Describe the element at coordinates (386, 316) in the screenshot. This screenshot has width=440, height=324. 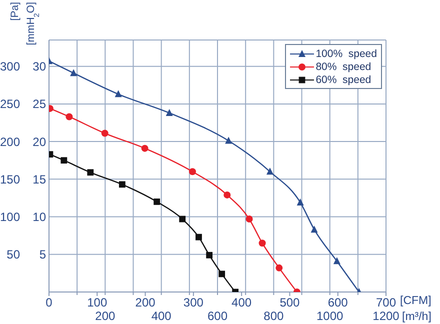
I see `x2-tick-label: 1200` at that location.